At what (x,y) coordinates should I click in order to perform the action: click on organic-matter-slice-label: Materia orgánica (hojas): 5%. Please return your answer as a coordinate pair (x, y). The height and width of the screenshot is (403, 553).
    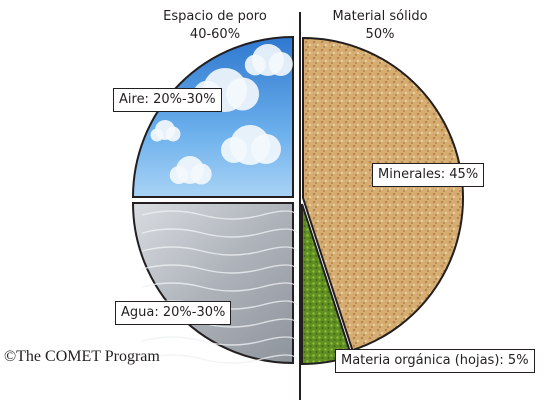
    Looking at the image, I should click on (435, 361).